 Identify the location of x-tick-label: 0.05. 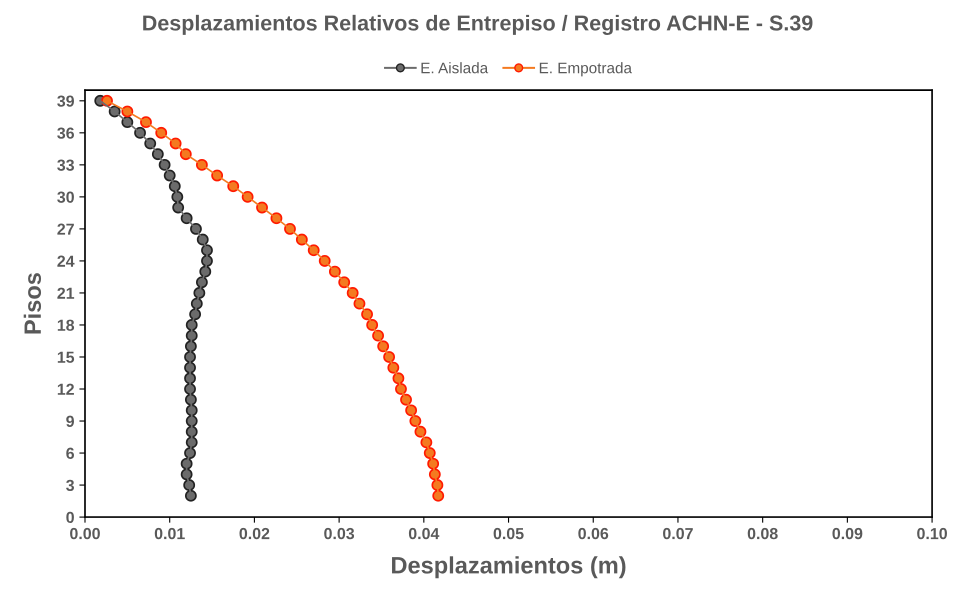
(509, 534).